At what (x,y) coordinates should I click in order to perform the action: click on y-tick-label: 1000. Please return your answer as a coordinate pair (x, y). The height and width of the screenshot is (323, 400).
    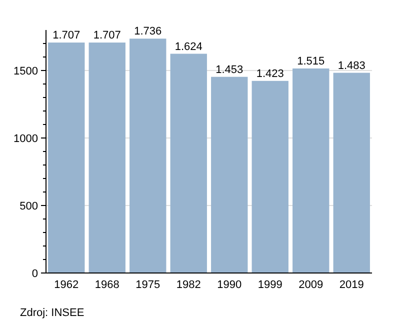
    Looking at the image, I should click on (26, 138).